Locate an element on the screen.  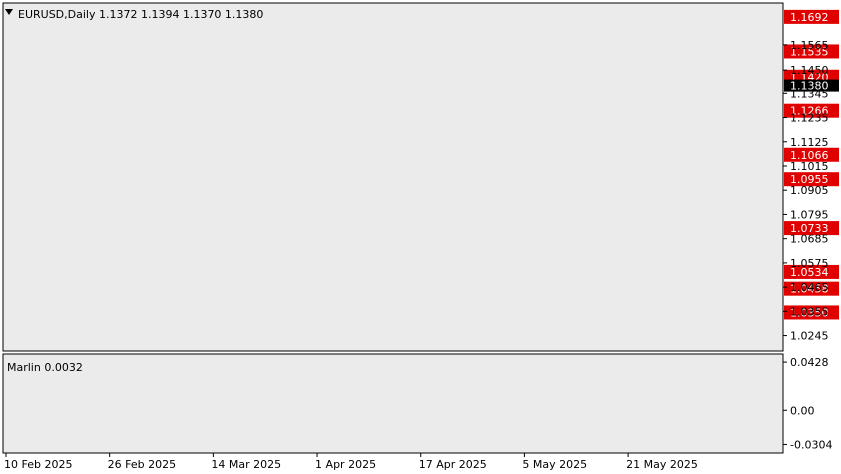
current-price-box is located at coordinates (811, 85).